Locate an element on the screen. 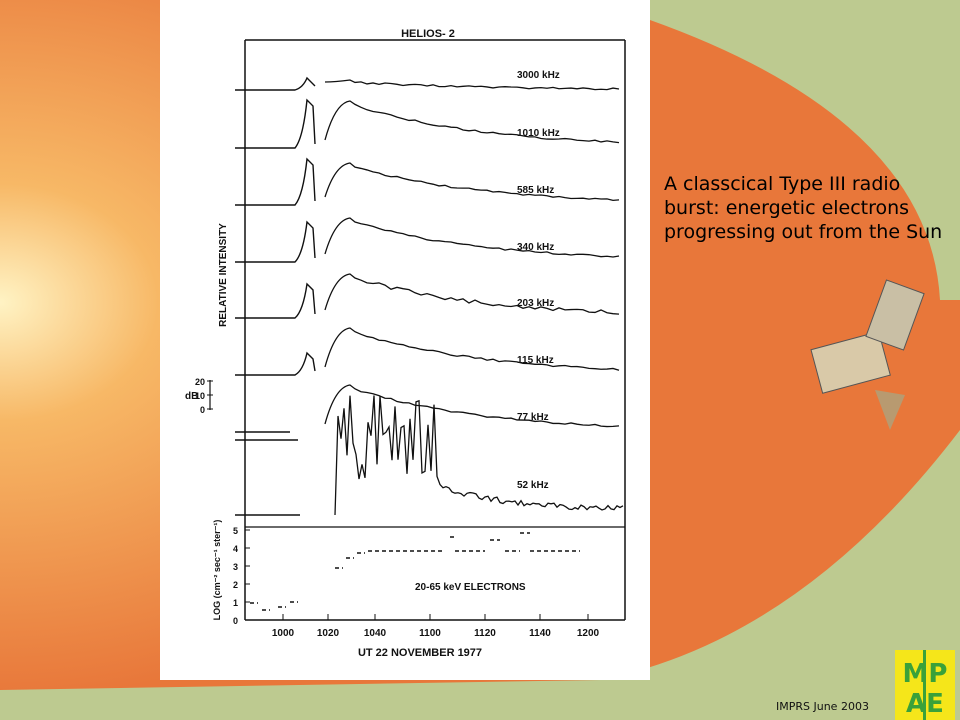 The height and width of the screenshot is (720, 960). mpae-logo: MP AE is located at coordinates (925, 685).